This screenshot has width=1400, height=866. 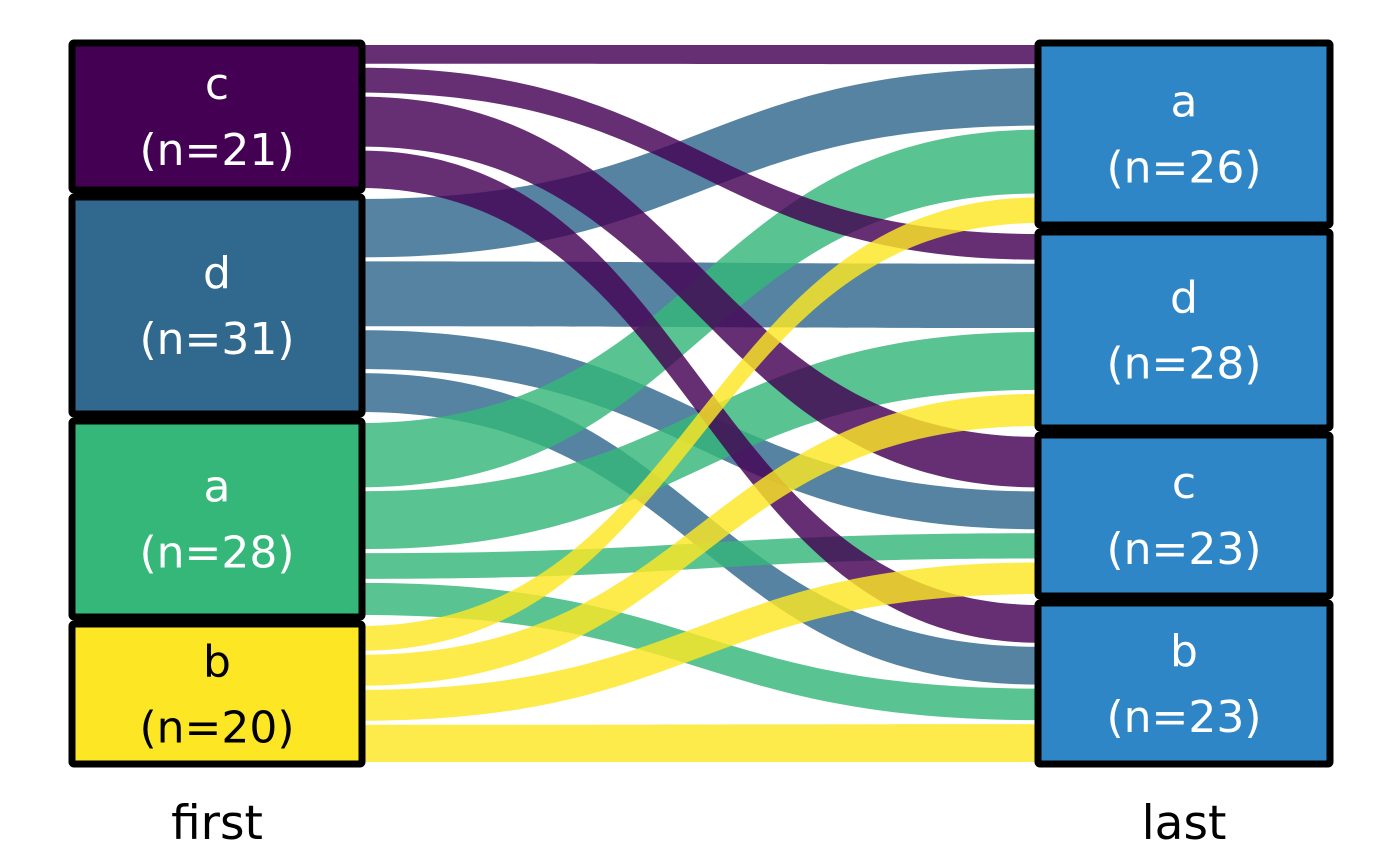 I want to click on left-column-label: first, so click(x=217, y=823).